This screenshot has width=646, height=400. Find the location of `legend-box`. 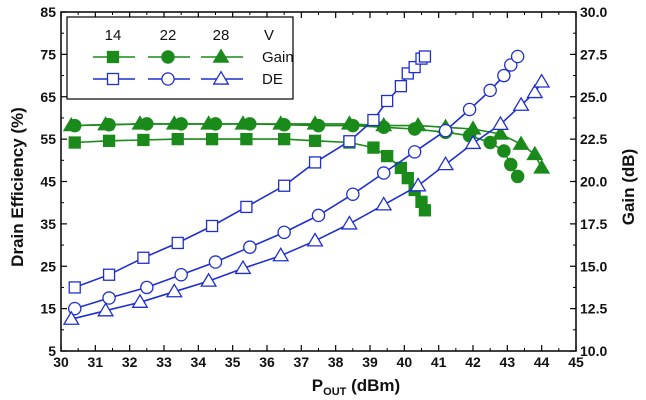

legend-box is located at coordinates (180, 58).